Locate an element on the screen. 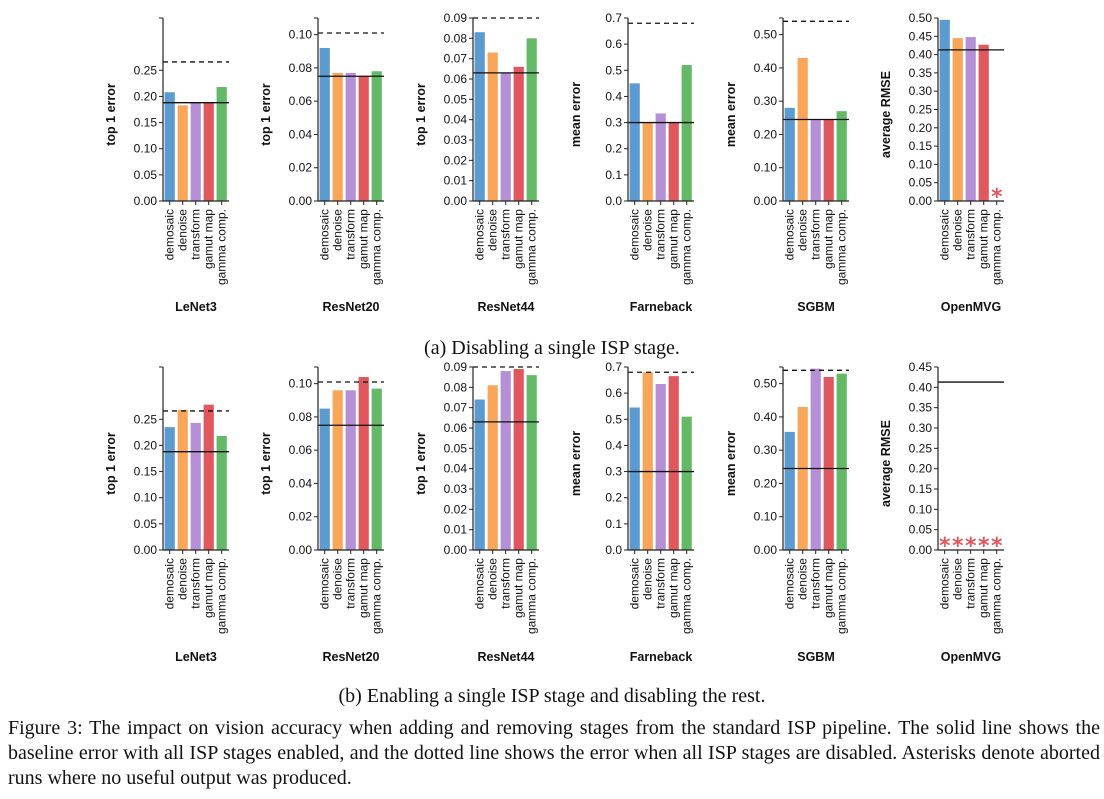 This screenshot has width=1104, height=799. y-tick-label: 0.50 is located at coordinates (921, 18).